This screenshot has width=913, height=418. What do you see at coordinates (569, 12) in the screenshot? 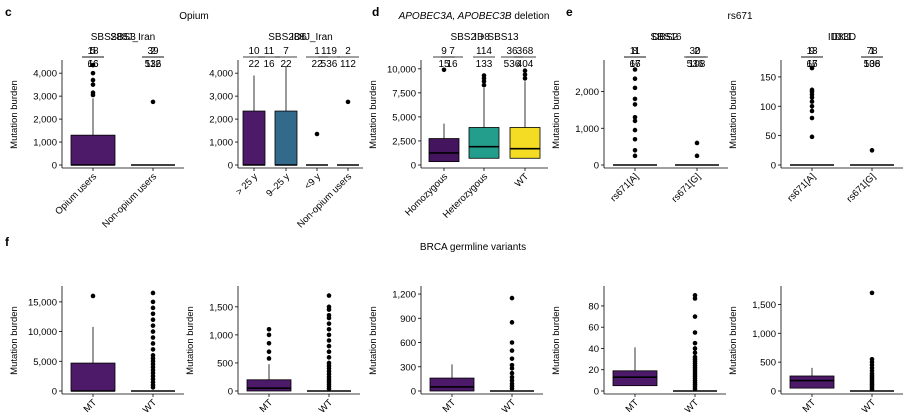
I see `panel-letter-e: e` at bounding box center [569, 12].